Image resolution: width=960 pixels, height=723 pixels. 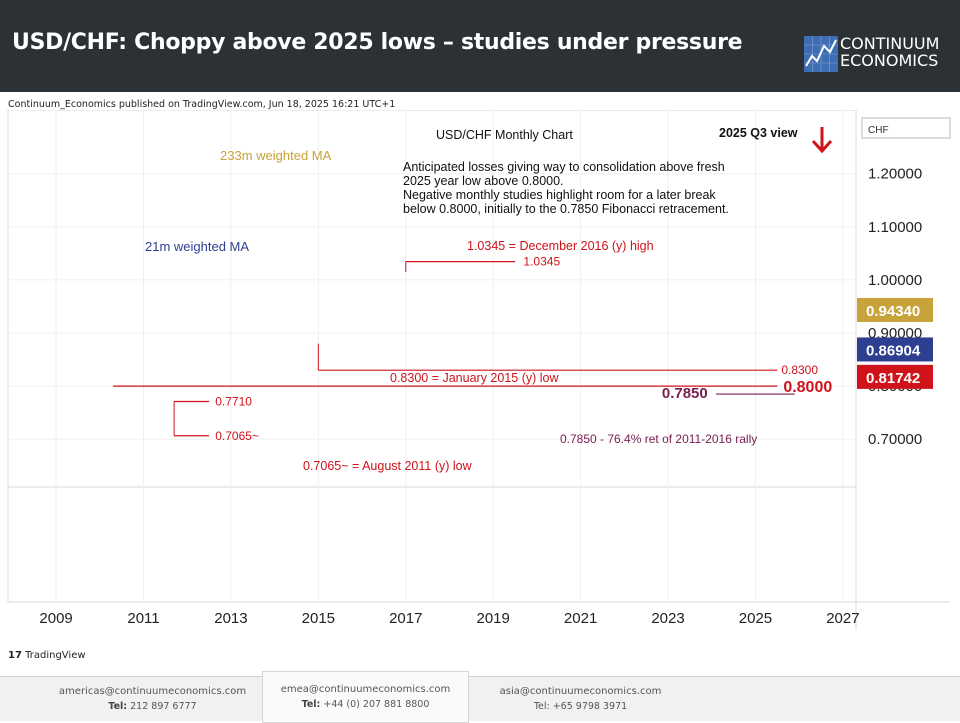 What do you see at coordinates (590, 706) in the screenshot?
I see `contact-tel: +65 9798 3971` at bounding box center [590, 706].